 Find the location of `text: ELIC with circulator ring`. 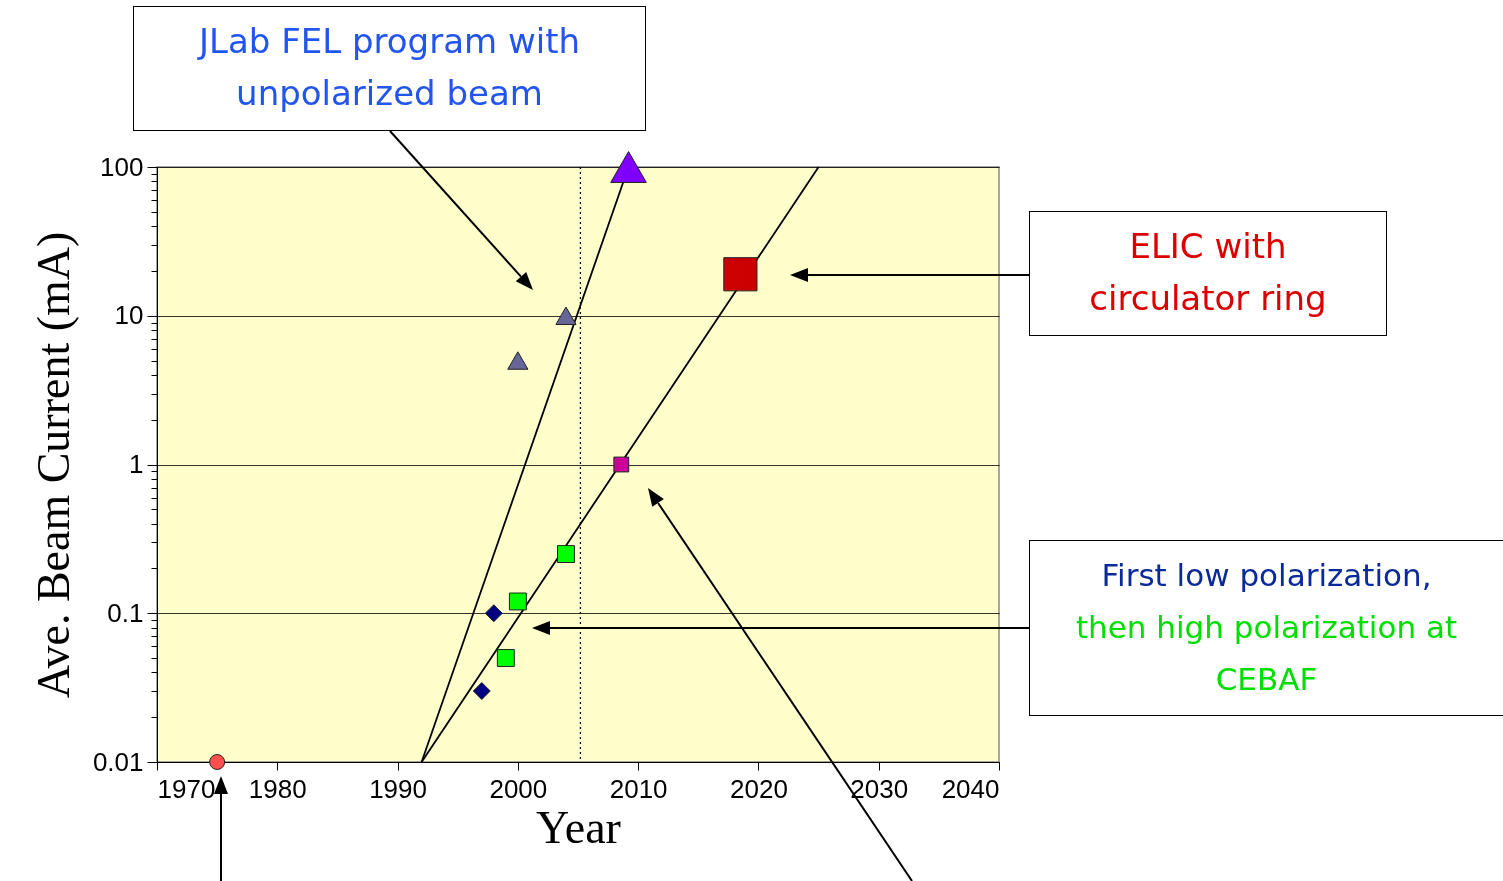

text: ELIC with circulator ring is located at coordinates (1208, 273).